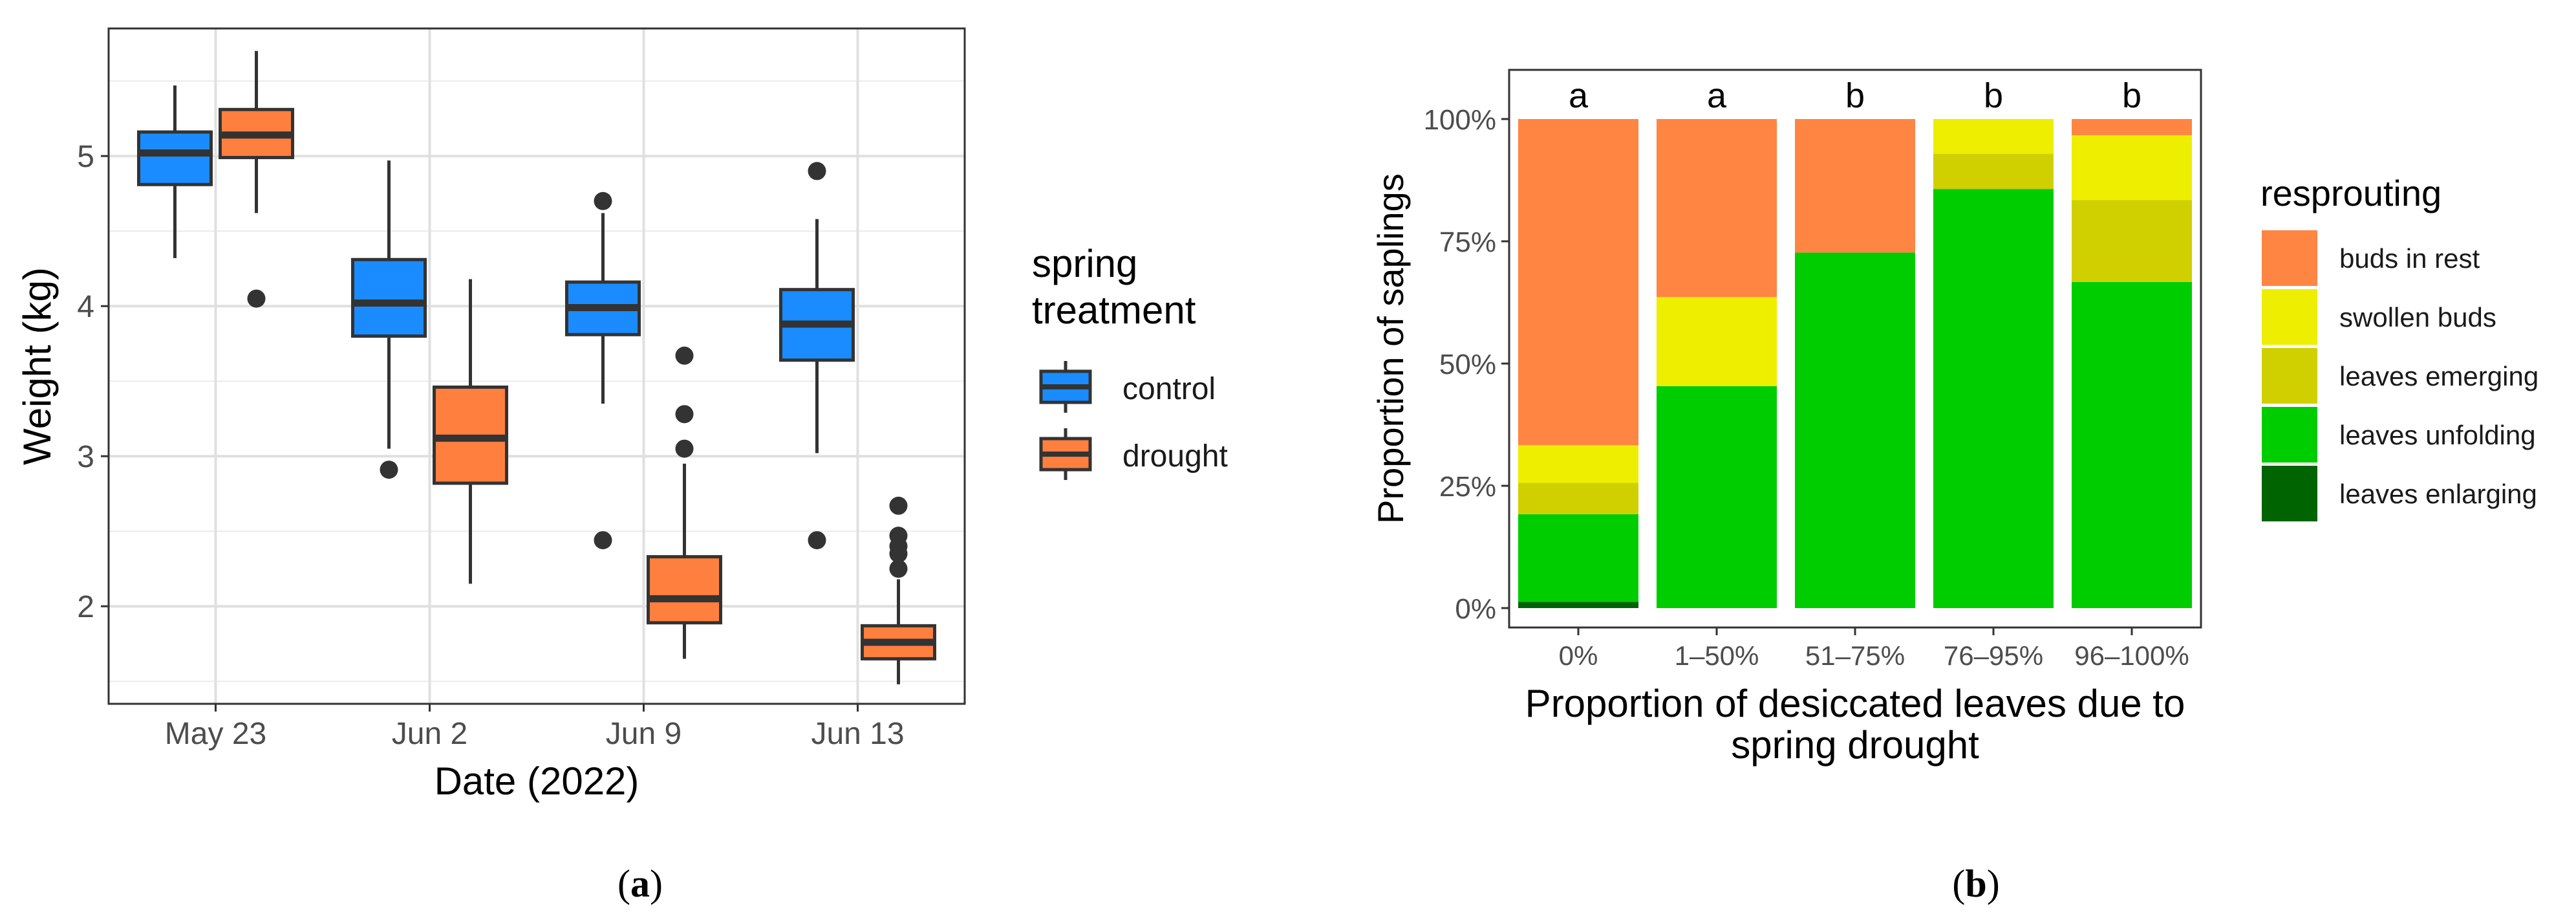  Describe the element at coordinates (1578, 655) in the screenshot. I see `panel-b-x-tick-label: 0%` at that location.